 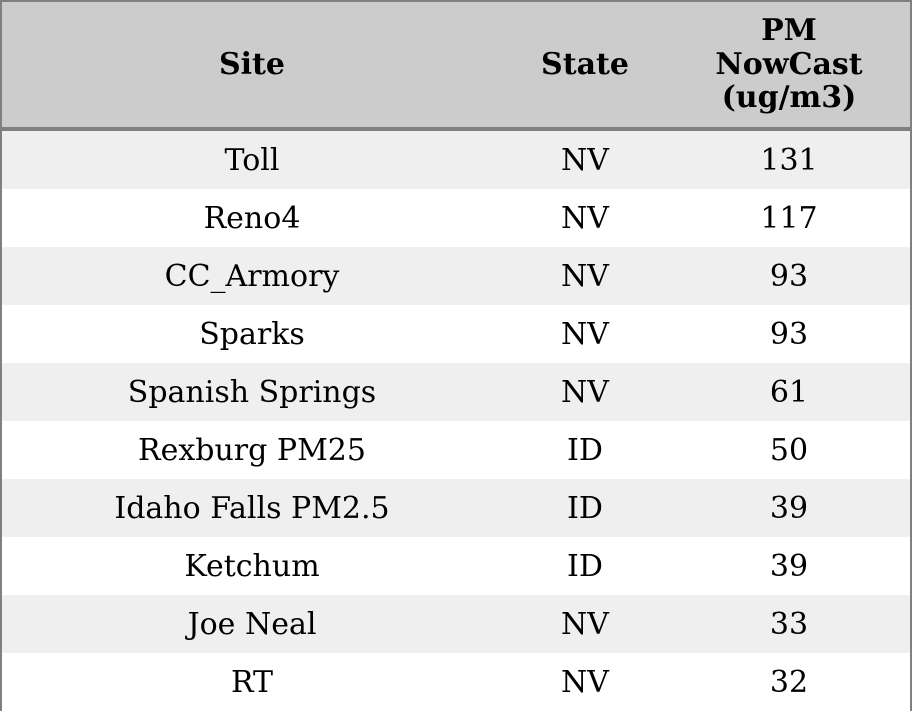 I want to click on cell-pm-nowcast: 131, so click(x=789, y=159).